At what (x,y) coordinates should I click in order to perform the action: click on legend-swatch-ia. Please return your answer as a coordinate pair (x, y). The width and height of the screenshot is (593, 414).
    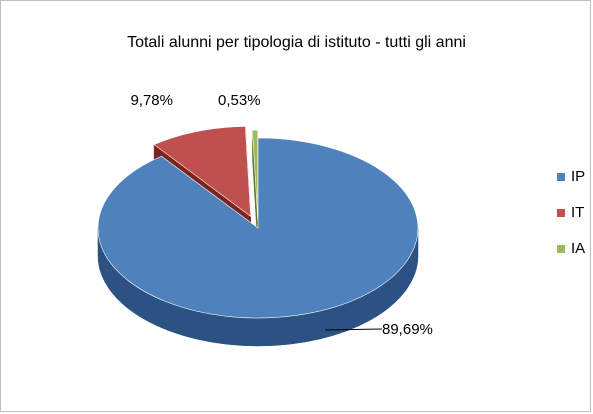
    Looking at the image, I should click on (561, 249).